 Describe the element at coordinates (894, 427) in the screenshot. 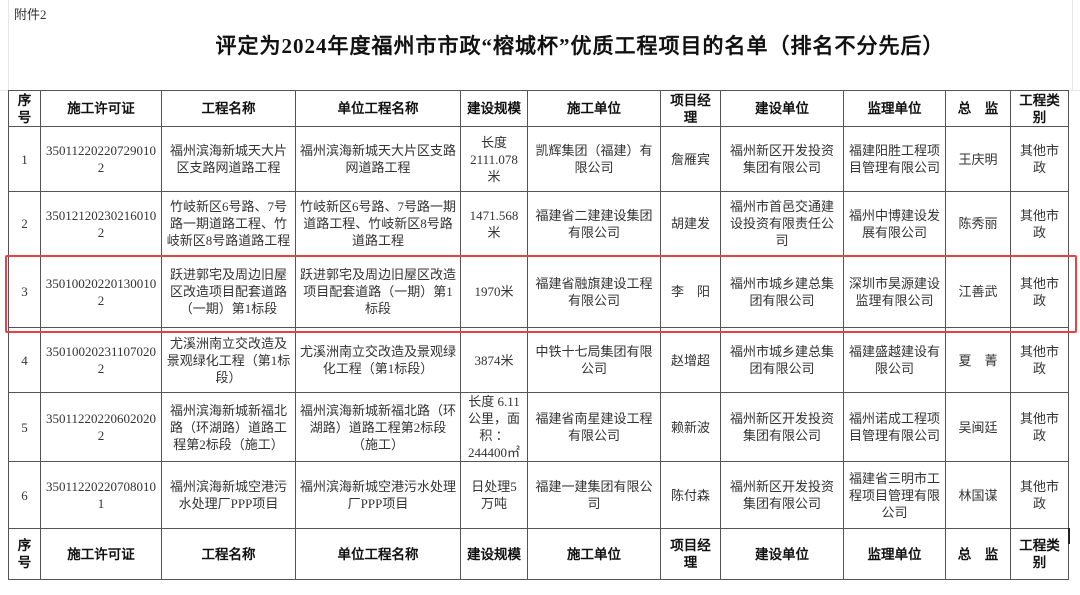

I see `table-cell: 福州诺成工程项目管理有限公司` at that location.